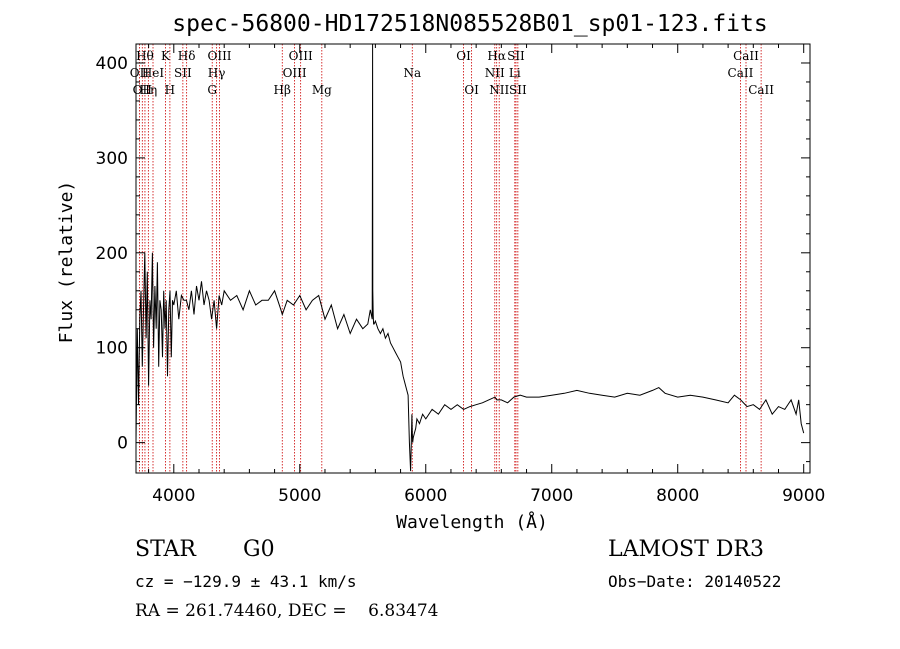  Describe the element at coordinates (112, 64) in the screenshot. I see `y-tick-label: 400` at that location.